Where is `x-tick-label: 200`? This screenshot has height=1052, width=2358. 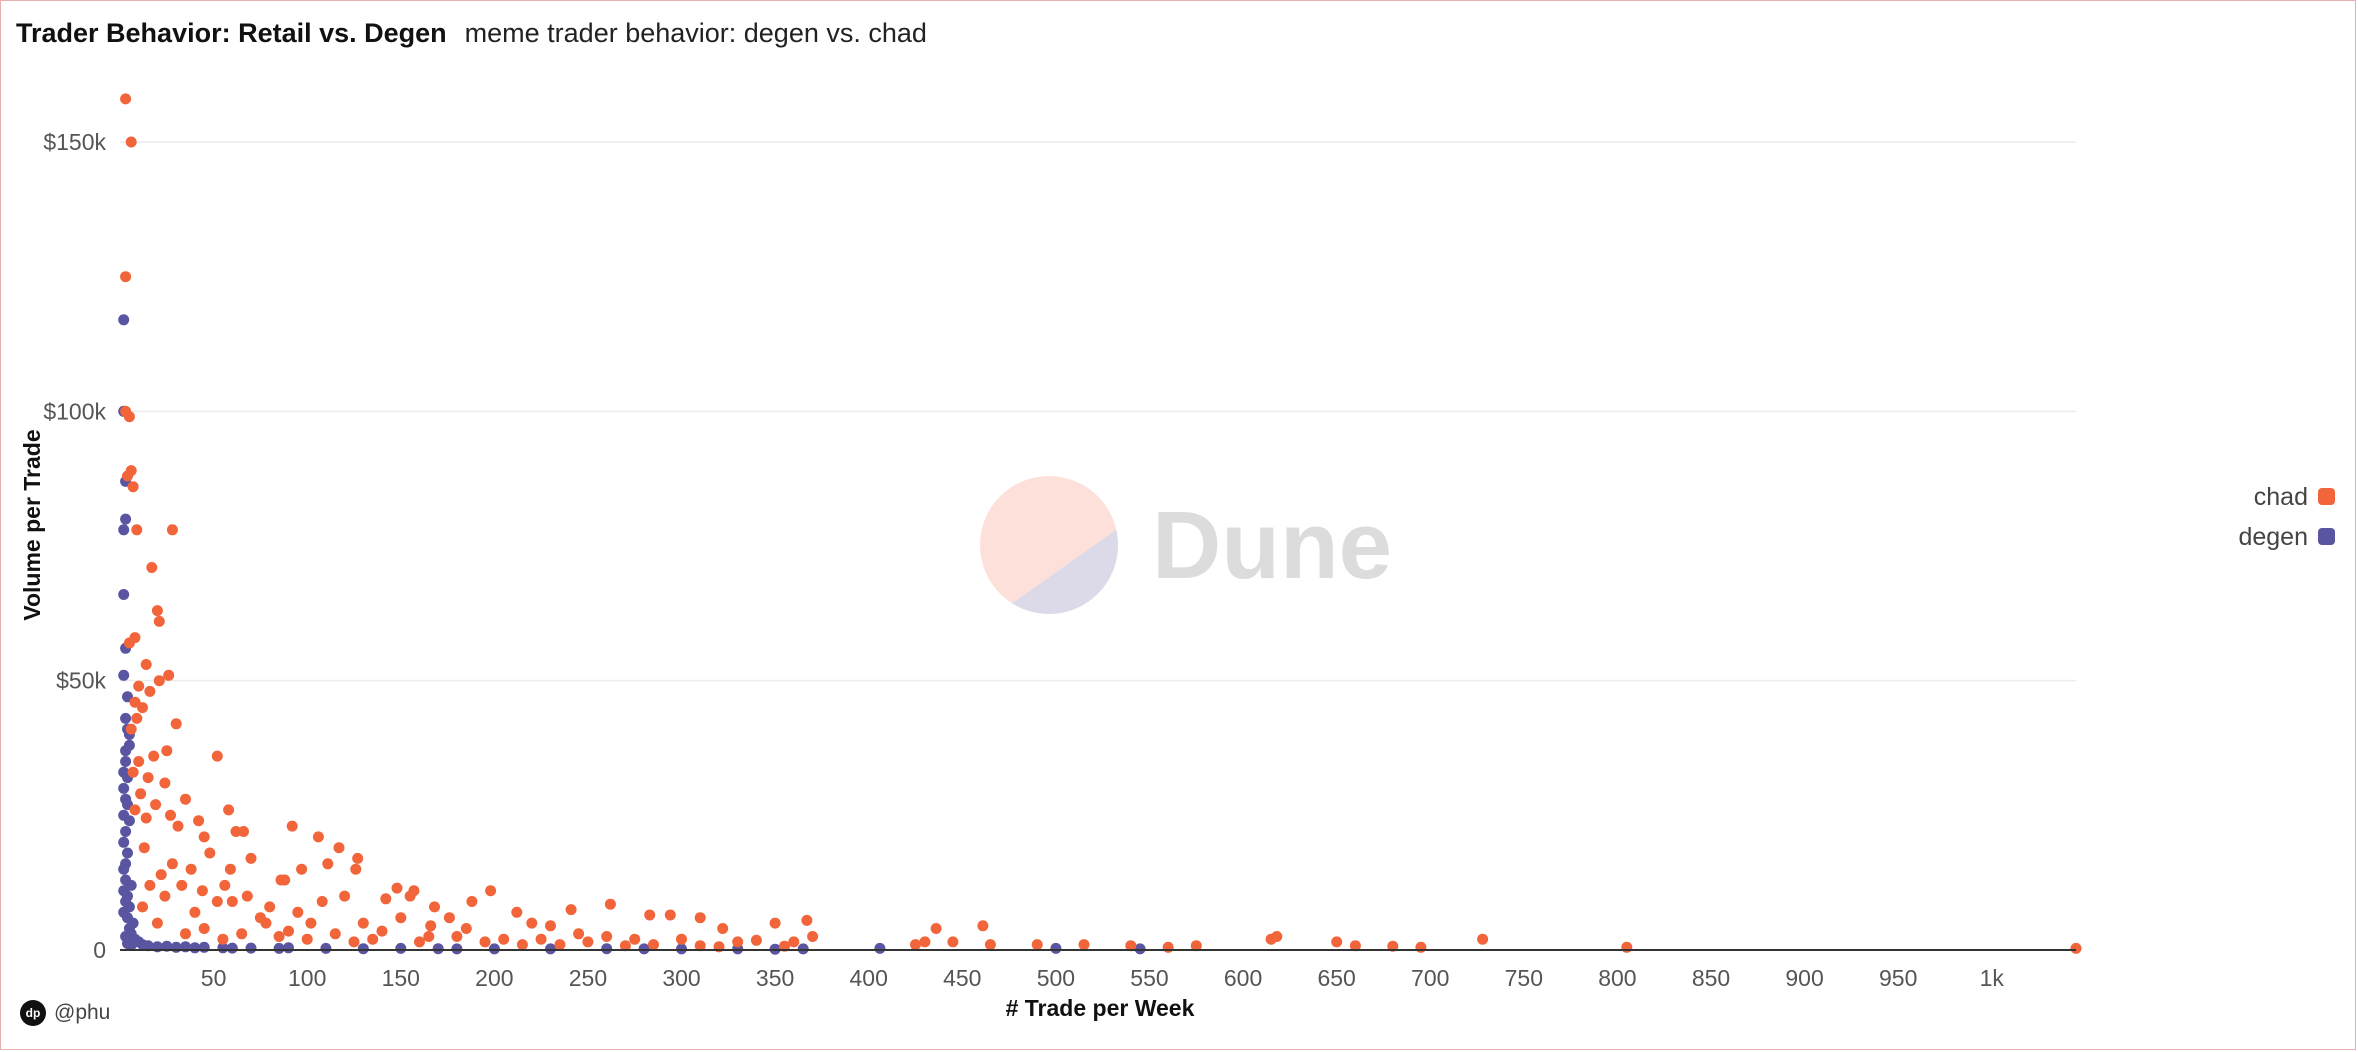
x-tick-label: 200 is located at coordinates (494, 978).